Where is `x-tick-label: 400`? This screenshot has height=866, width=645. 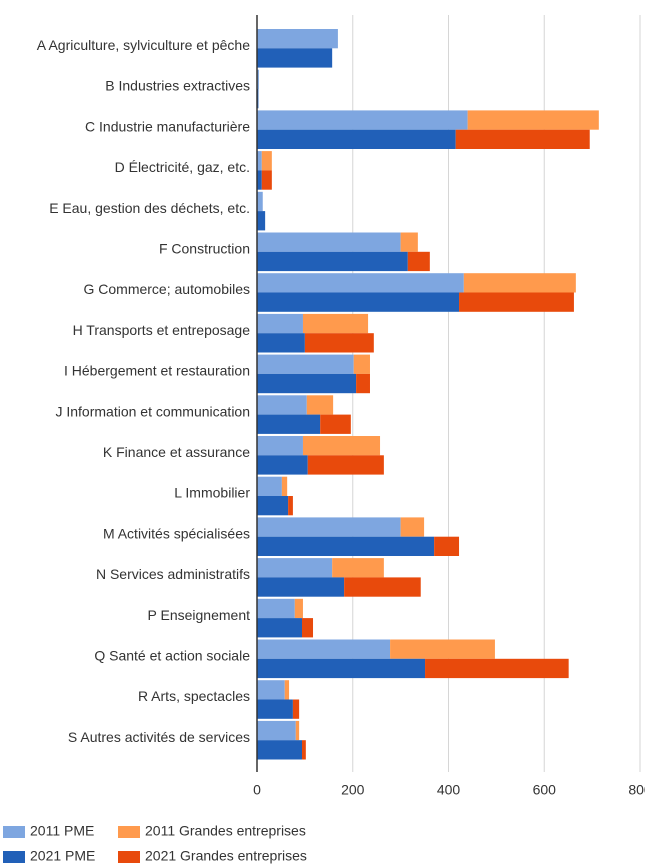
x-tick-label: 400 is located at coordinates (449, 790).